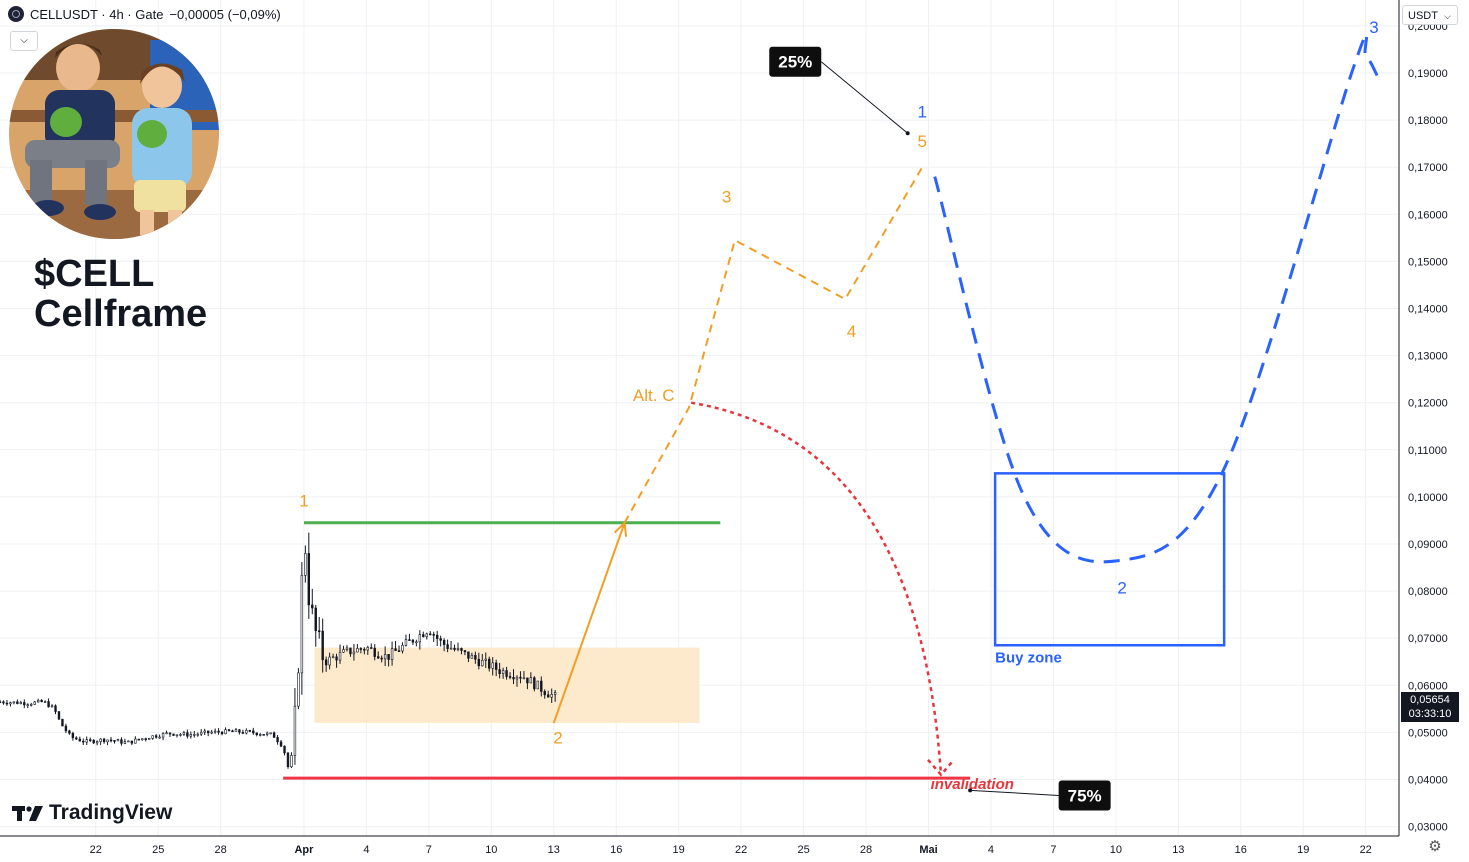  Describe the element at coordinates (554, 850) in the screenshot. I see `x-tick-label: 13` at that location.